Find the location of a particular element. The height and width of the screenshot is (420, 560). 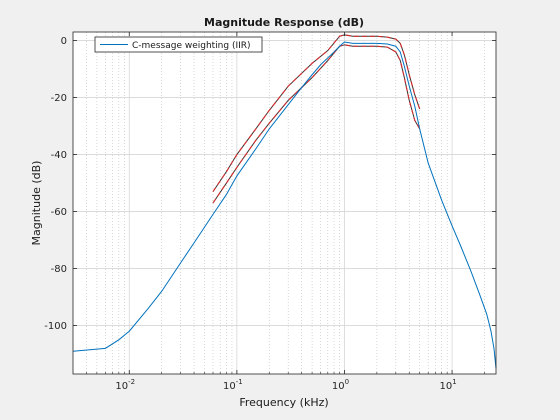

x-tick-label: 10⁰ is located at coordinates (340, 385).